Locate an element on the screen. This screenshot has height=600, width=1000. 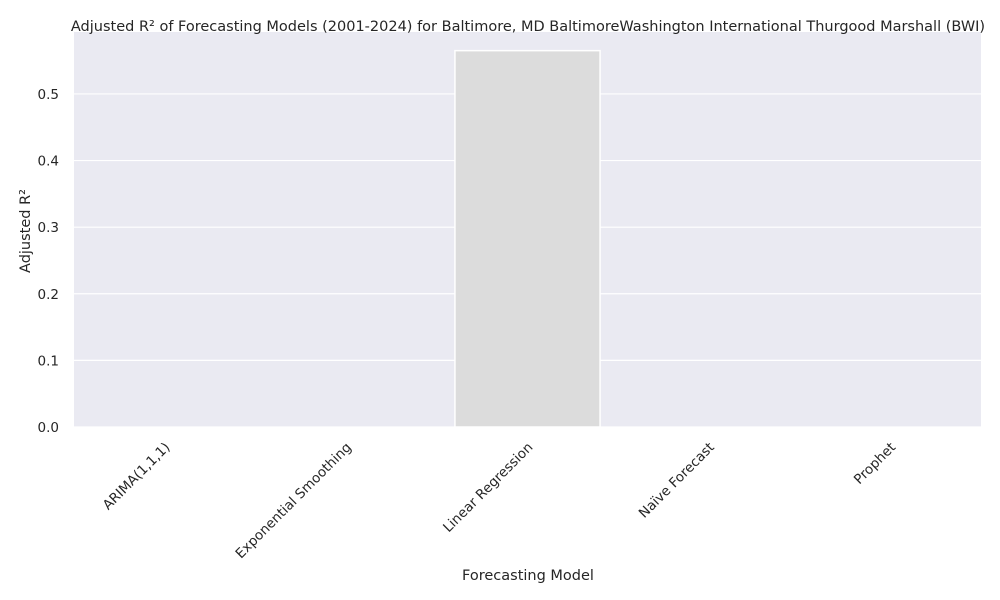
y-axis-label: Adjusted R² is located at coordinates (26, 231).